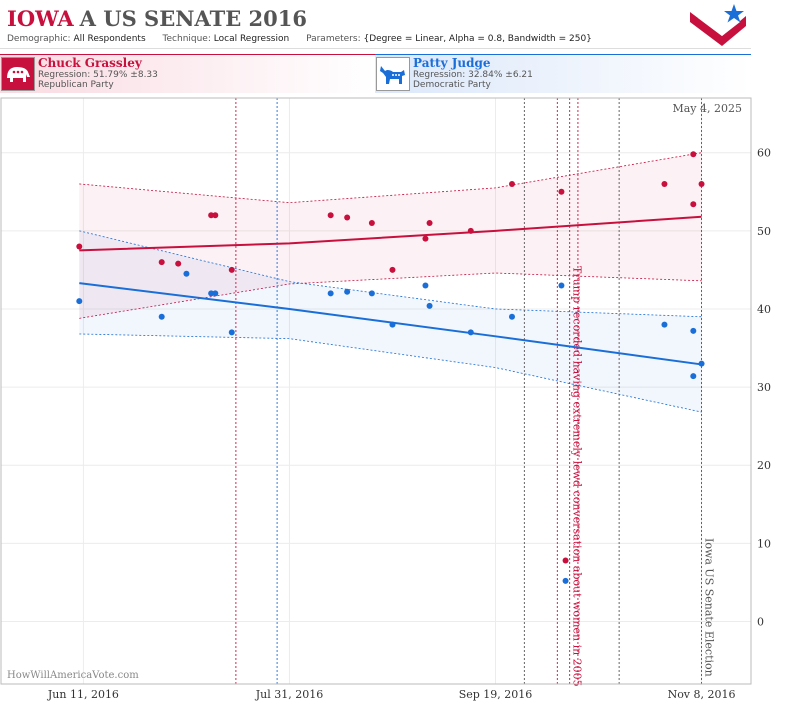 The height and width of the screenshot is (704, 789). Describe the element at coordinates (73, 675) in the screenshot. I see `watermark: HowWillAmericaVote.com` at that location.